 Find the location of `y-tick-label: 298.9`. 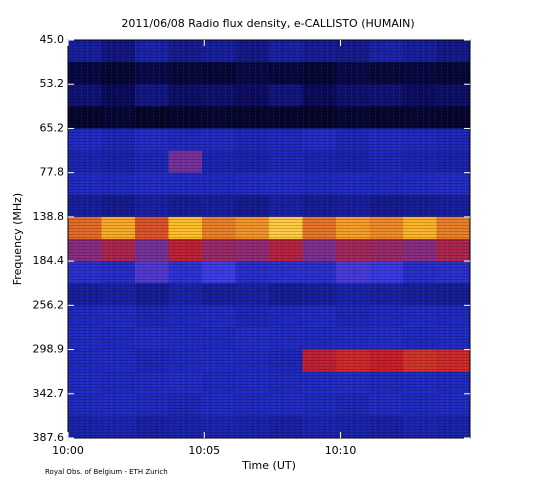

y-tick-label: 298.9 is located at coordinates (49, 349).